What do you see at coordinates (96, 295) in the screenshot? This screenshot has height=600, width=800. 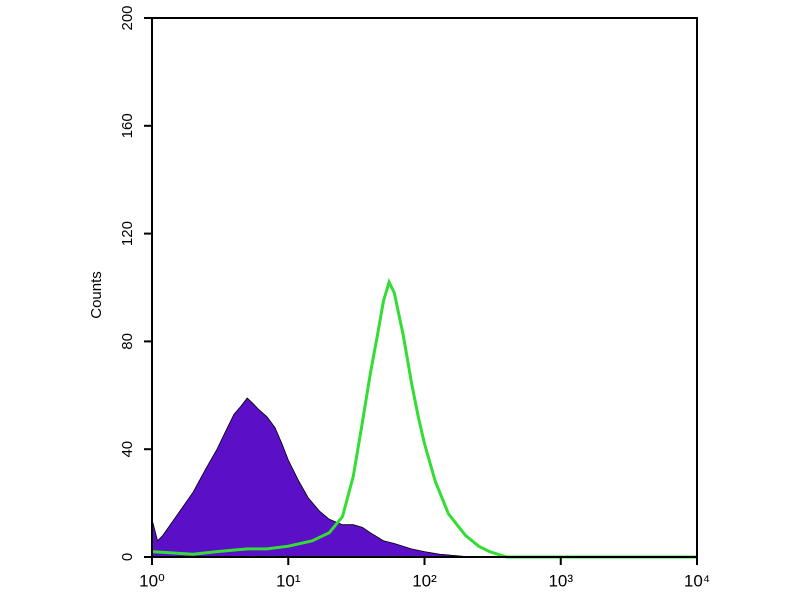 I see `y-axis-label: Counts` at bounding box center [96, 295].